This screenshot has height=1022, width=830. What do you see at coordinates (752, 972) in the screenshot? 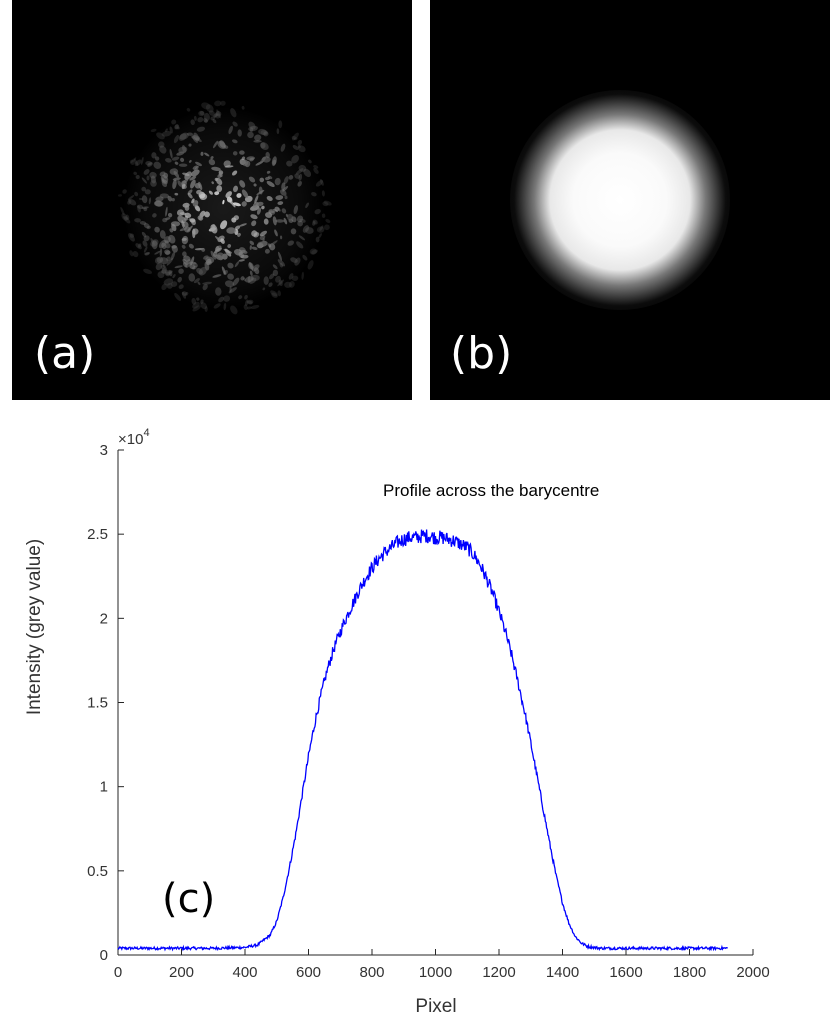
I see `x-tick-label: 2000` at bounding box center [752, 972].